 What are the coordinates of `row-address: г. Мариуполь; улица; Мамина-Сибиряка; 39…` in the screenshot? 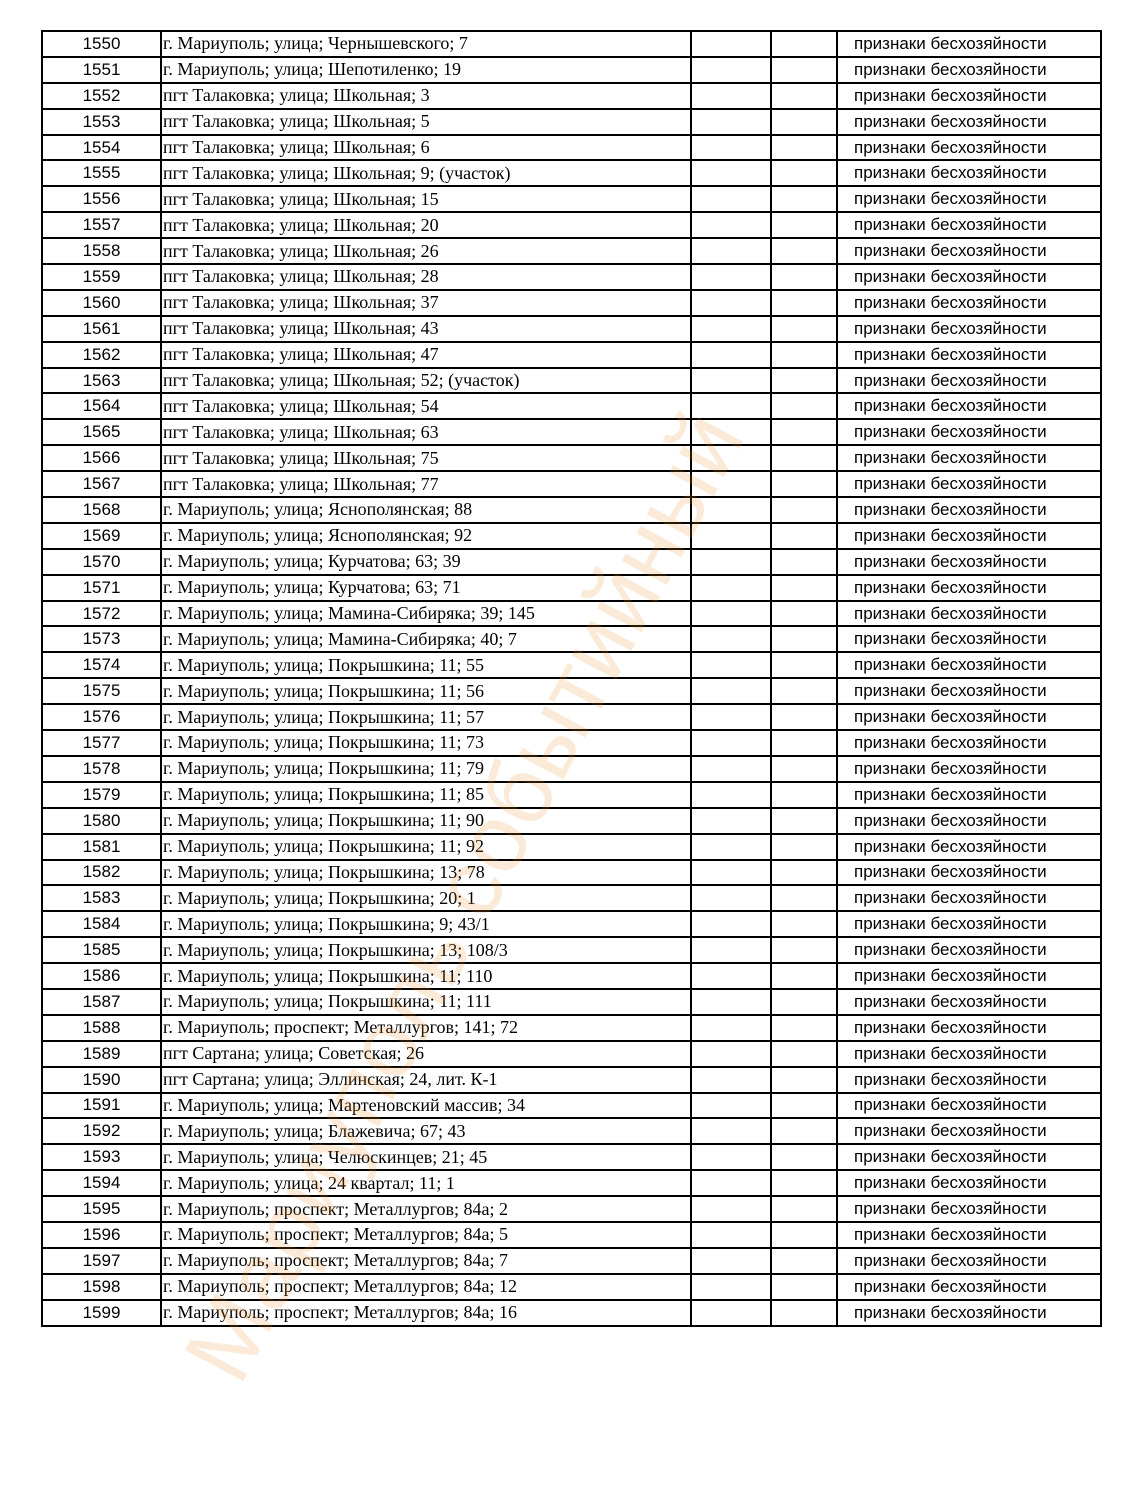 It's located at (426, 613).